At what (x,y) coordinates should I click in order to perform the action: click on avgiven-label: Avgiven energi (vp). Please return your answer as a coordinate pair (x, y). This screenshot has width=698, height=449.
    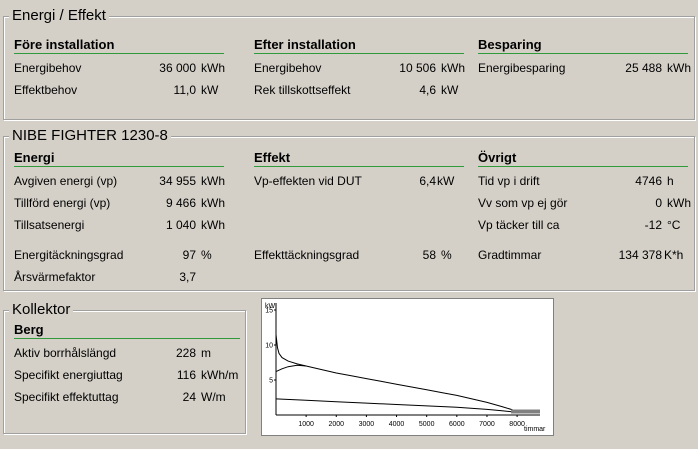
    Looking at the image, I should click on (66, 181).